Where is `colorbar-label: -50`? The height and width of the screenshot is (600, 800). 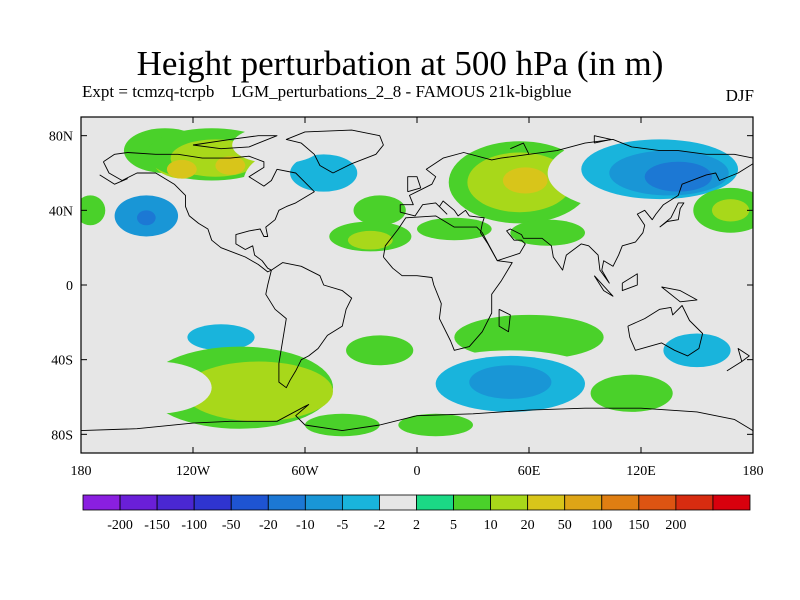 colorbar-label: -50 is located at coordinates (231, 525).